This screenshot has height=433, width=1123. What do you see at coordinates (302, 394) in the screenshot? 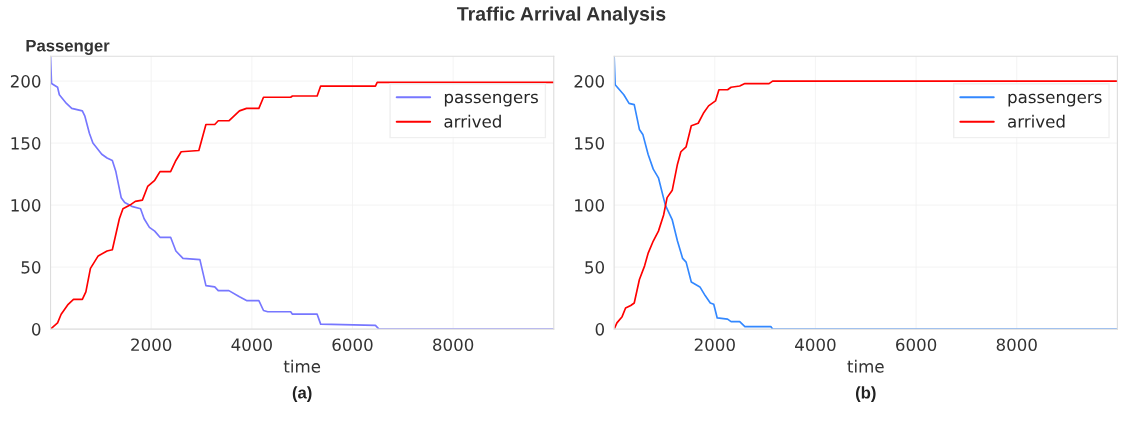
I see `text: (a)` at bounding box center [302, 394].